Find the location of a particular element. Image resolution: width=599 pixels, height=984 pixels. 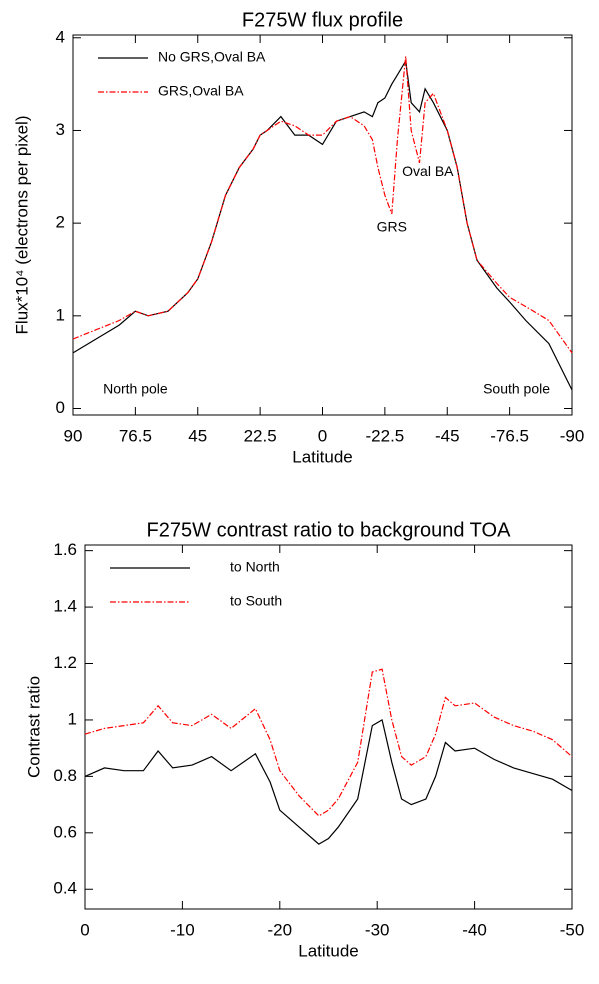

x-tick-label: -45 is located at coordinates (447, 435).